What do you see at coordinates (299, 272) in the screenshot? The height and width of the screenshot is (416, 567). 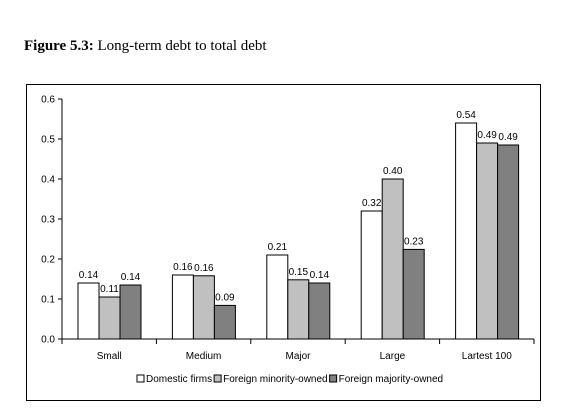 I see `data-label: 0.15` at bounding box center [299, 272].